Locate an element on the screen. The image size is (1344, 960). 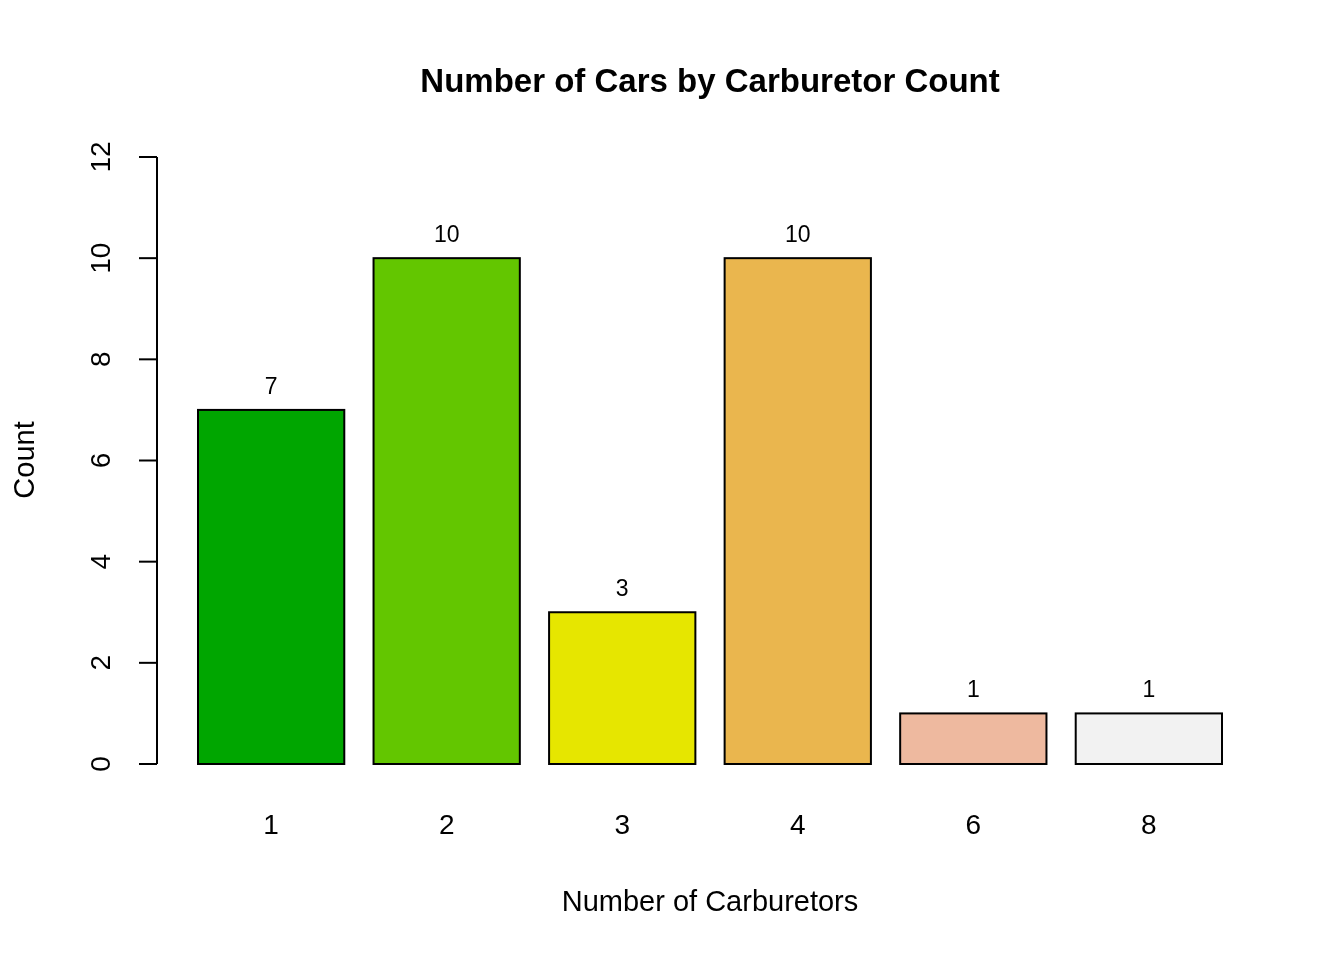
y-tick-label: 0 is located at coordinates (100, 764).